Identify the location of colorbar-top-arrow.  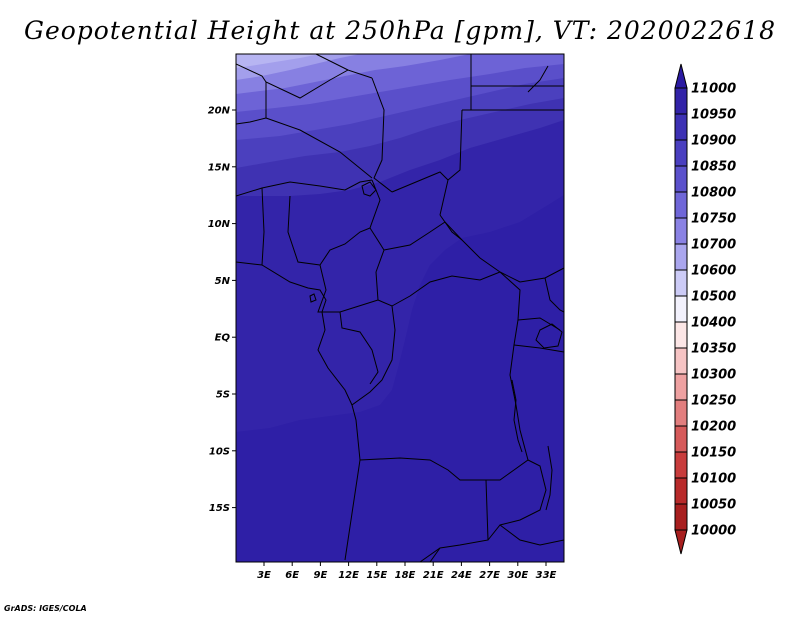
(681, 76).